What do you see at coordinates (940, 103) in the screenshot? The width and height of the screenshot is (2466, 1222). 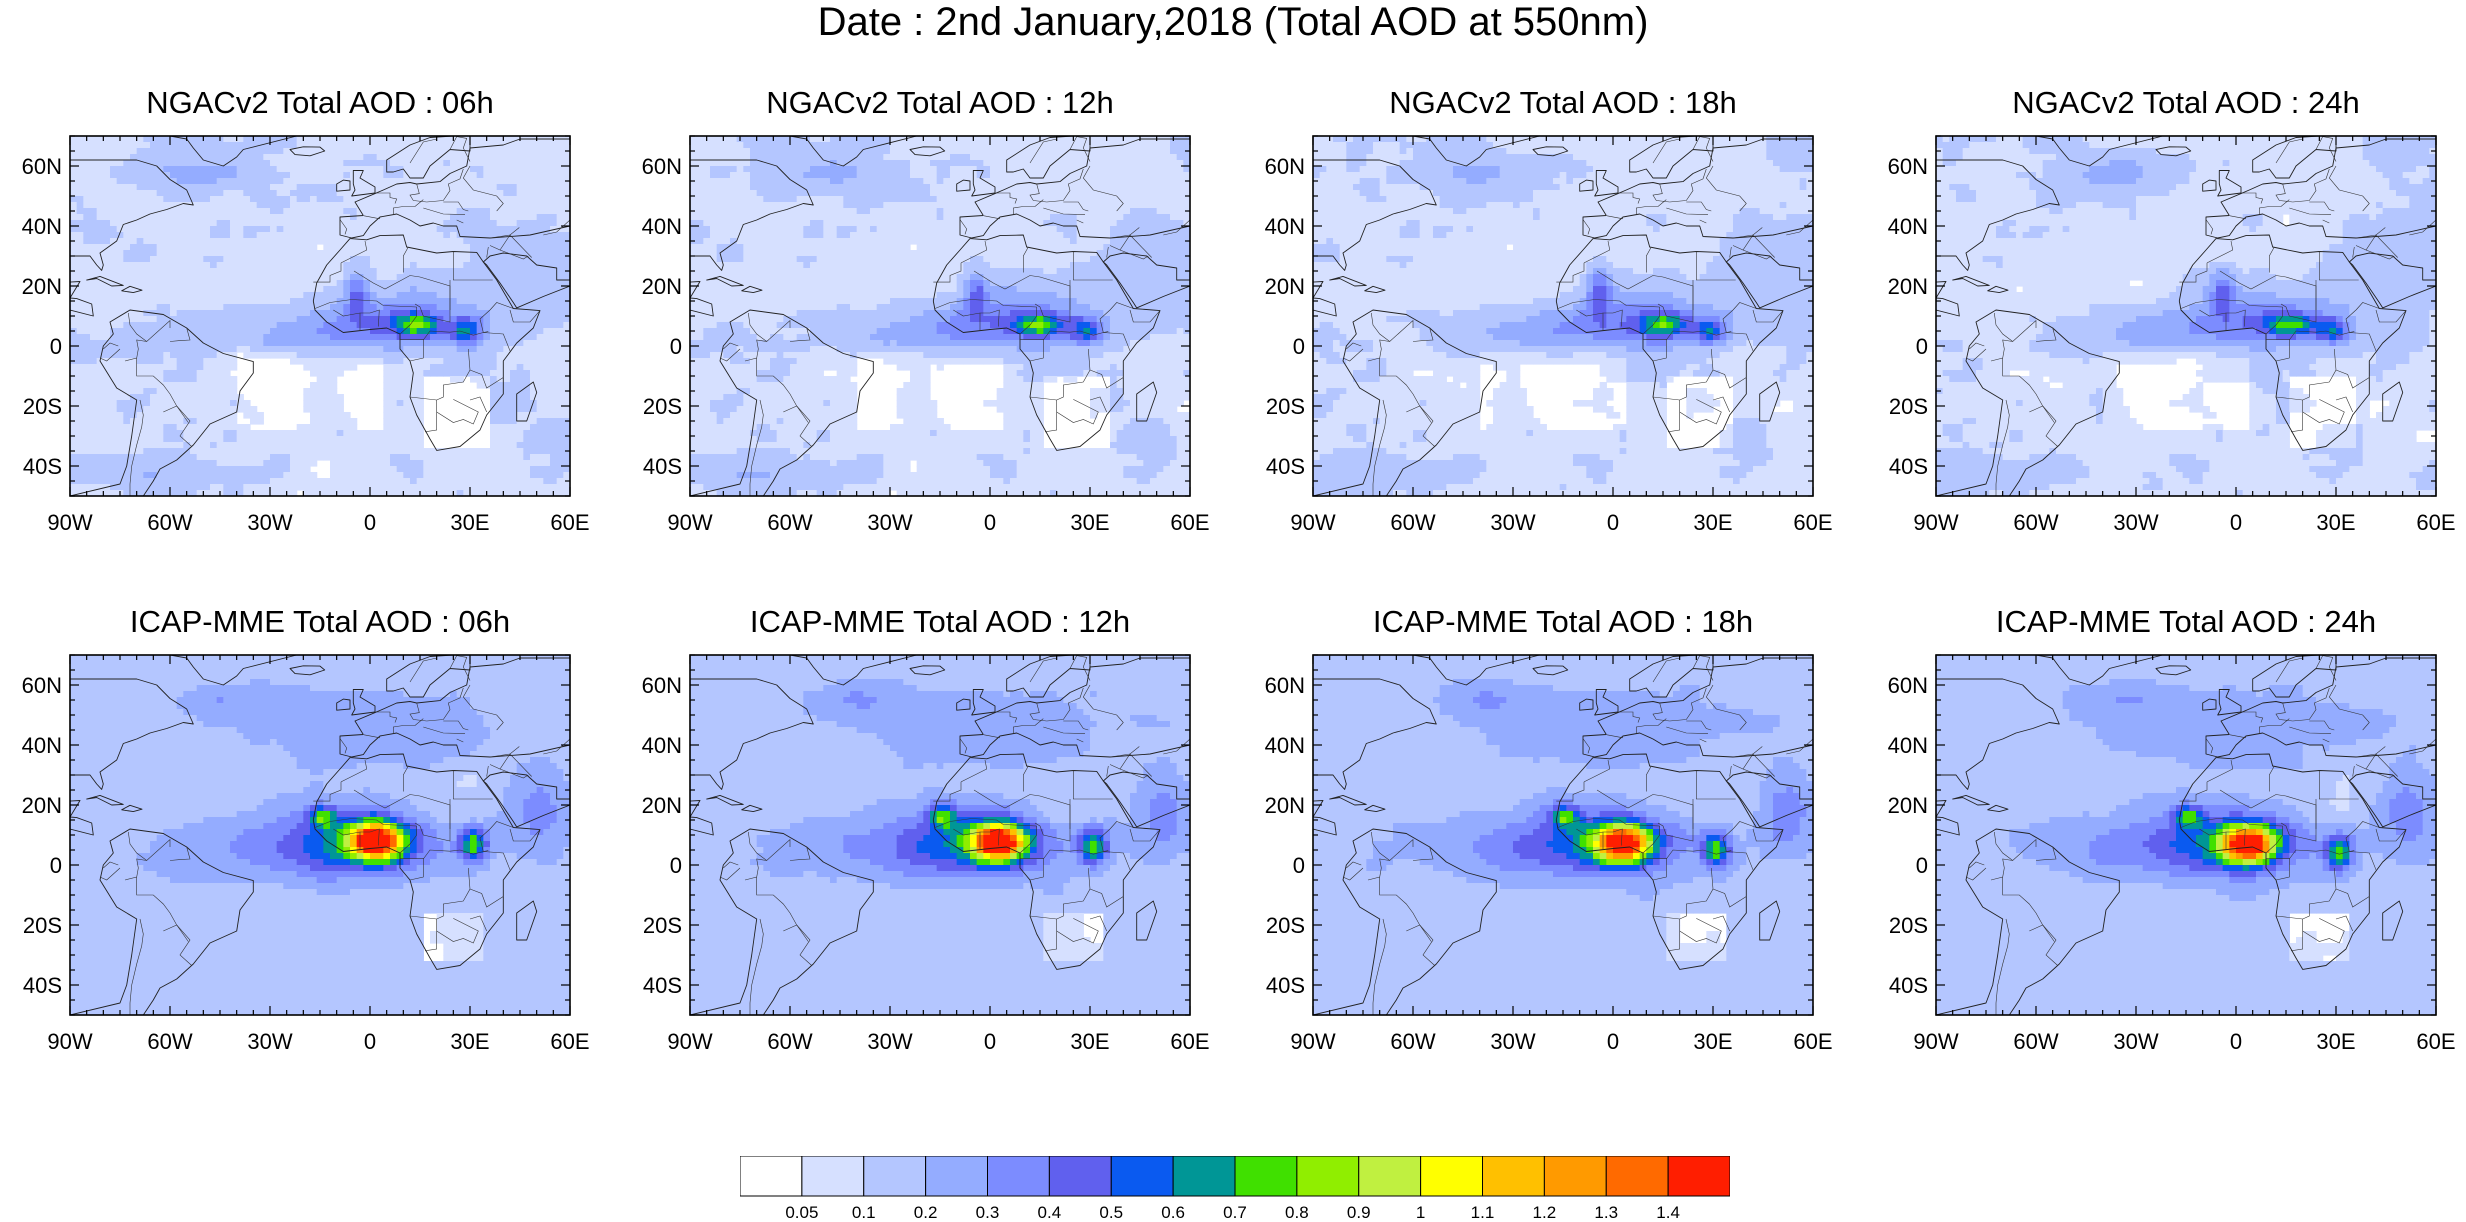 I see `panel-title: NGACv2 Total AOD : 12h` at bounding box center [940, 103].